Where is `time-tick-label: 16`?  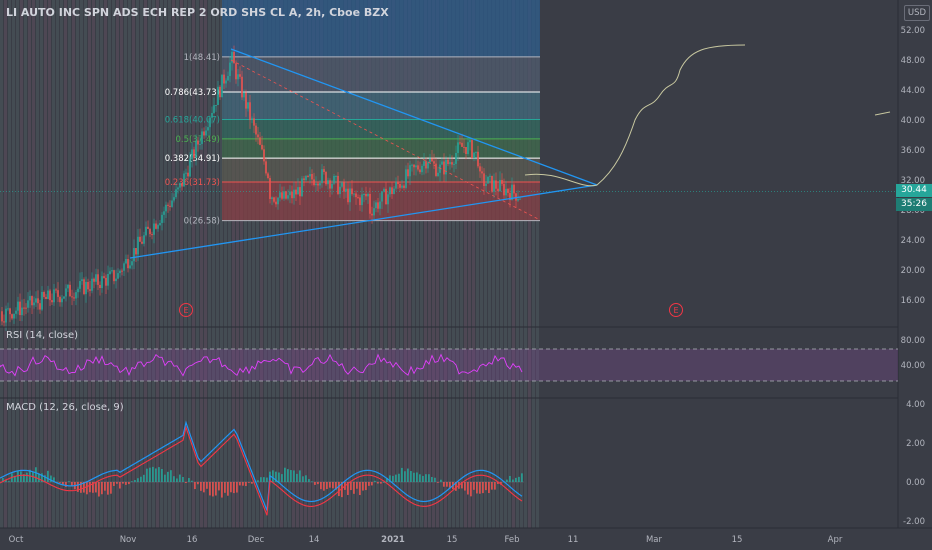
time-tick-label: 16 is located at coordinates (192, 540).